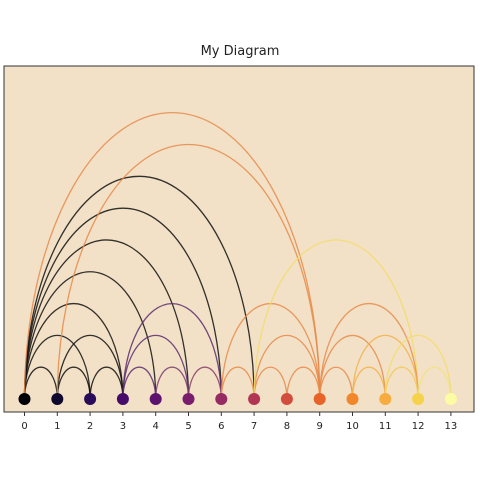 The width and height of the screenshot is (480, 480). What do you see at coordinates (188, 426) in the screenshot?
I see `x-tick-label-5: 5` at bounding box center [188, 426].